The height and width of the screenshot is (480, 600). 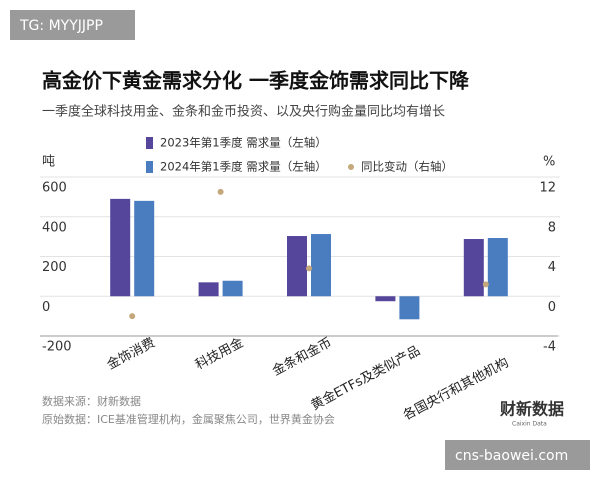 What do you see at coordinates (531, 409) in the screenshot?
I see `logo: 财新数据` at bounding box center [531, 409].